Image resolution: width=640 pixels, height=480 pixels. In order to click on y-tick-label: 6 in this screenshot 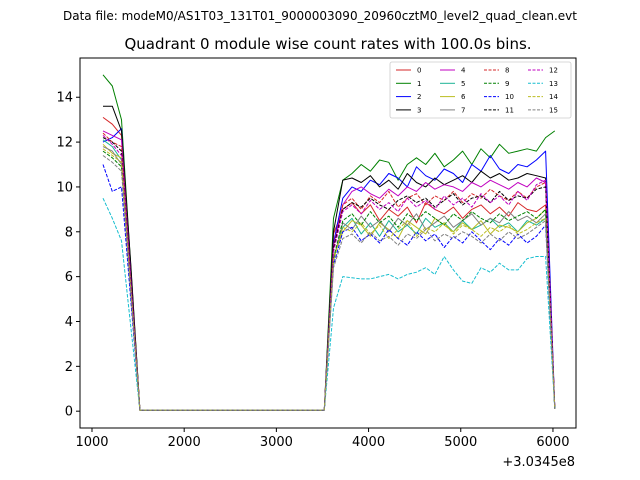, I will do `click(69, 277)`.